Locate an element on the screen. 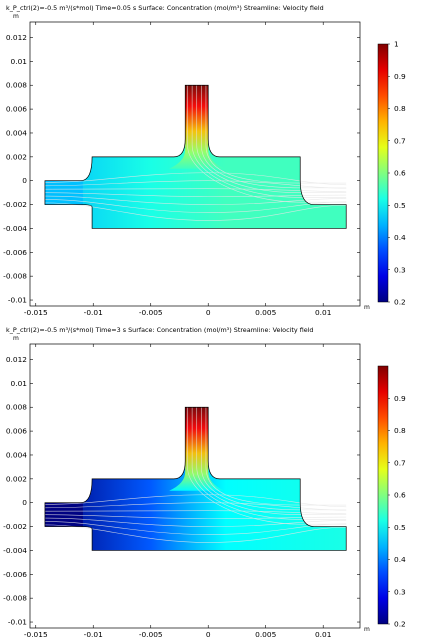 This screenshot has height=644, width=429. colorbar-tick-label: 1 is located at coordinates (396, 44).